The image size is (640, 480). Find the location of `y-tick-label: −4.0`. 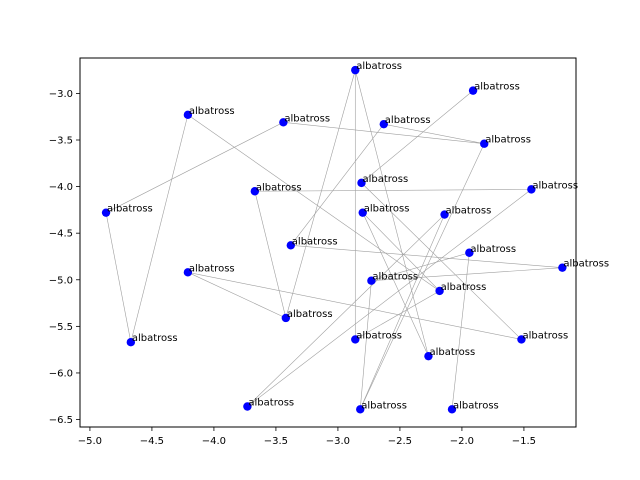

y-tick-label: −4.0 is located at coordinates (61, 187).